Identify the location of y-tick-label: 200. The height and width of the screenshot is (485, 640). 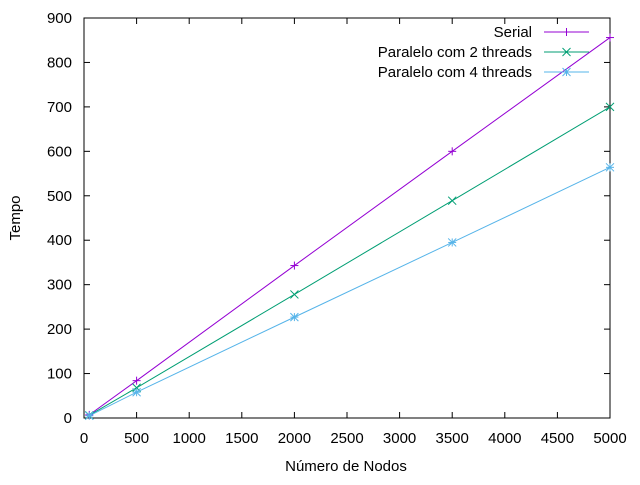
(59, 329).